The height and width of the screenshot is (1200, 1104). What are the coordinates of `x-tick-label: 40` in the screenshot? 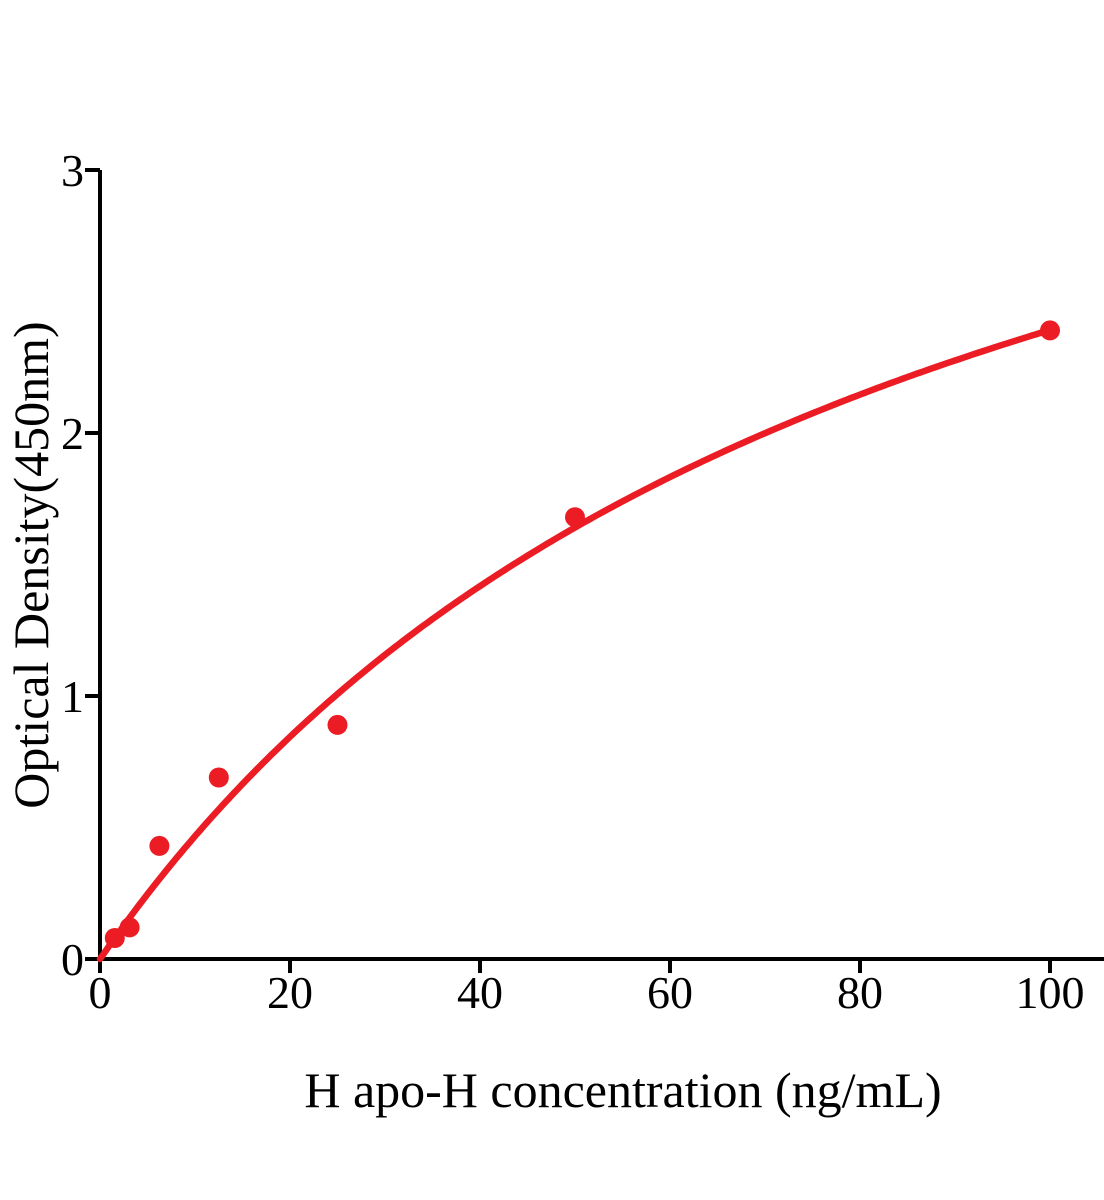 It's located at (480, 992).